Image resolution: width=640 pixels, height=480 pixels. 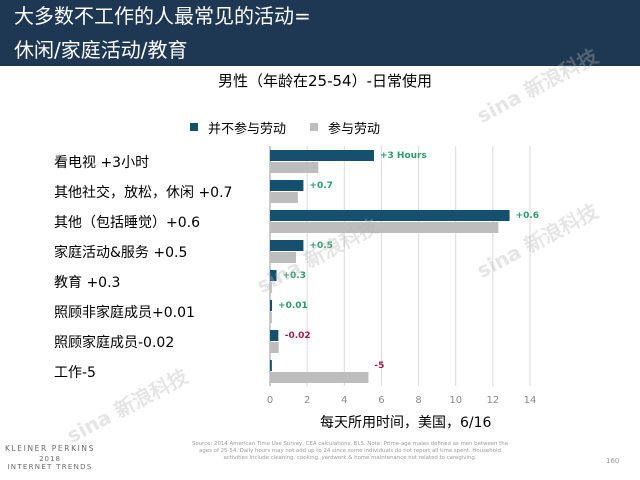 I want to click on brand-name: KLEINER PERKINS, so click(x=50, y=448).